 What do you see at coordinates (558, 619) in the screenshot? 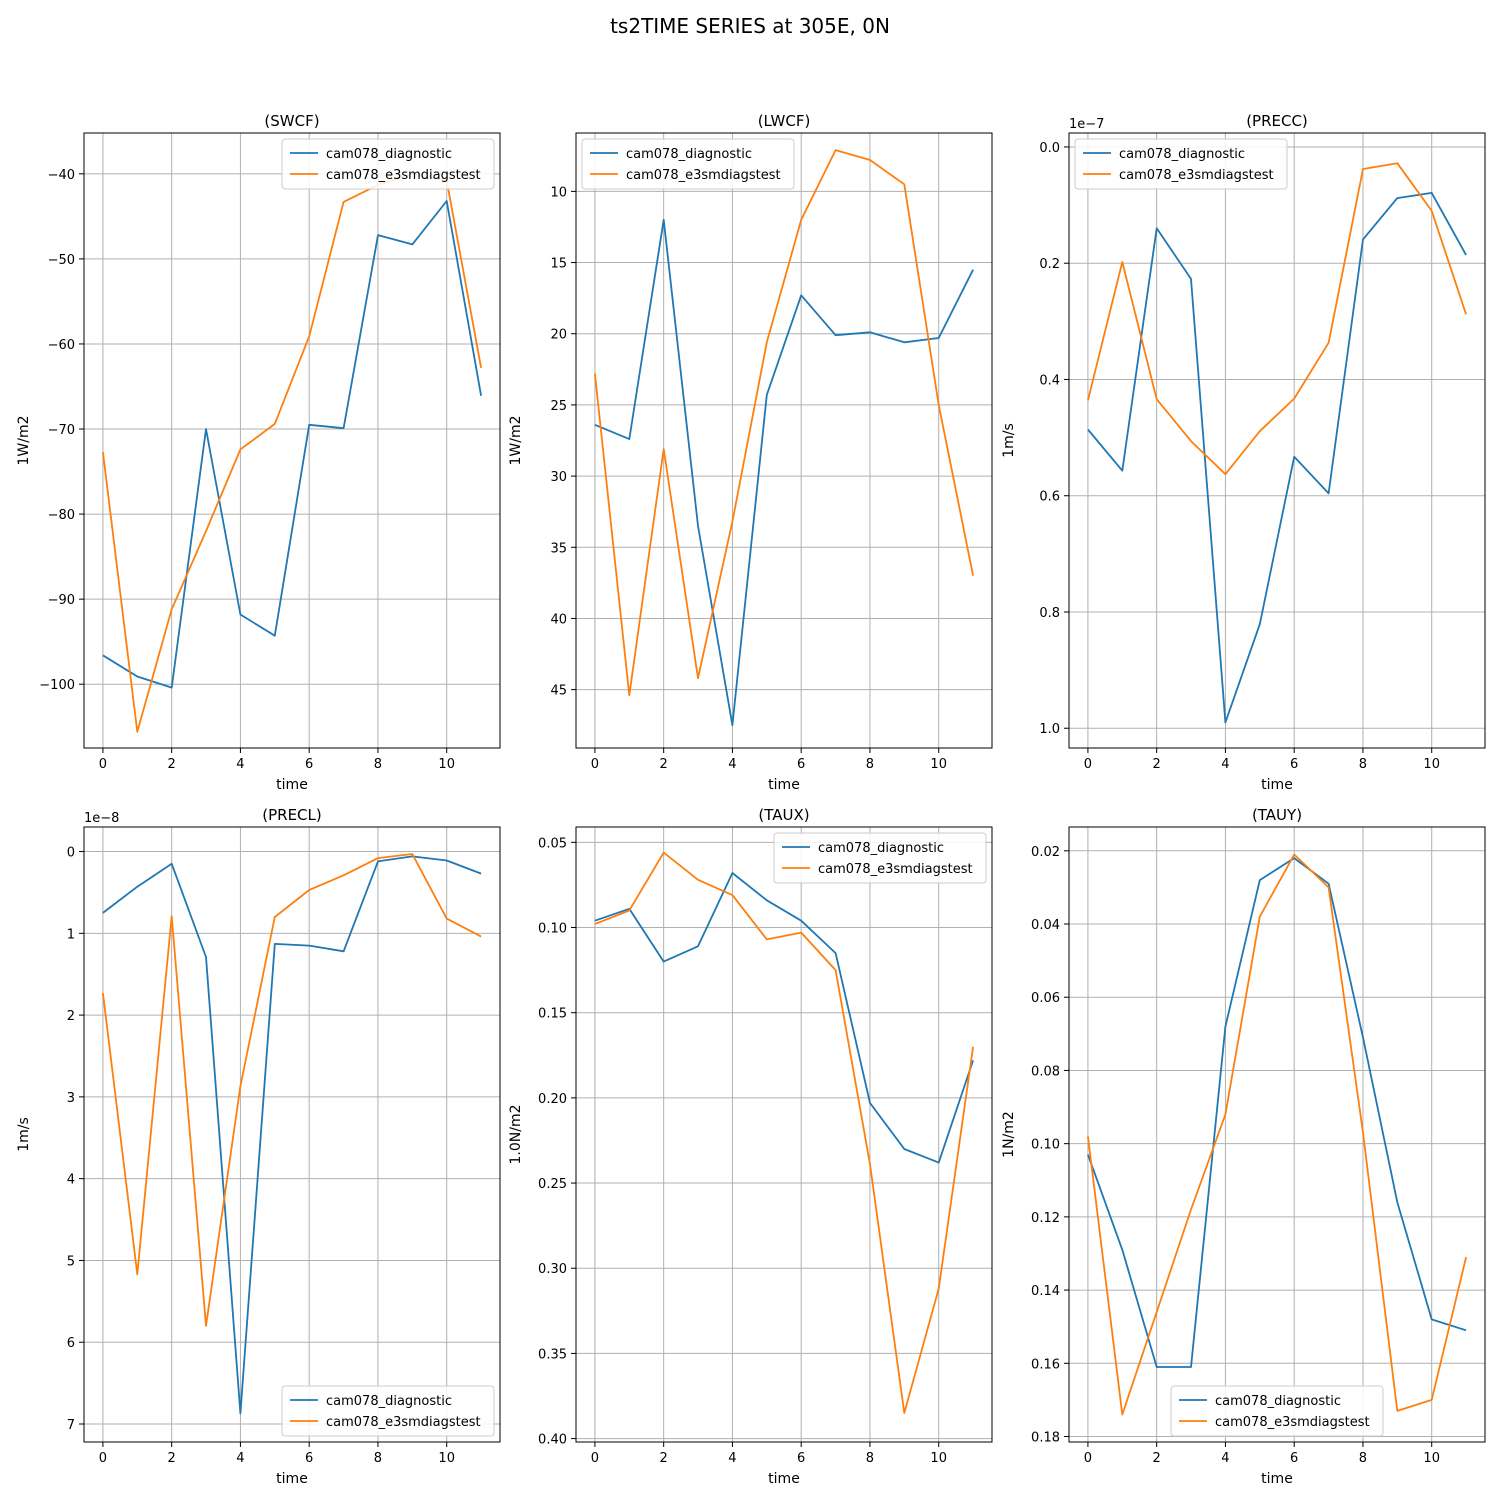
I see `y-tick-label: 40` at bounding box center [558, 619].